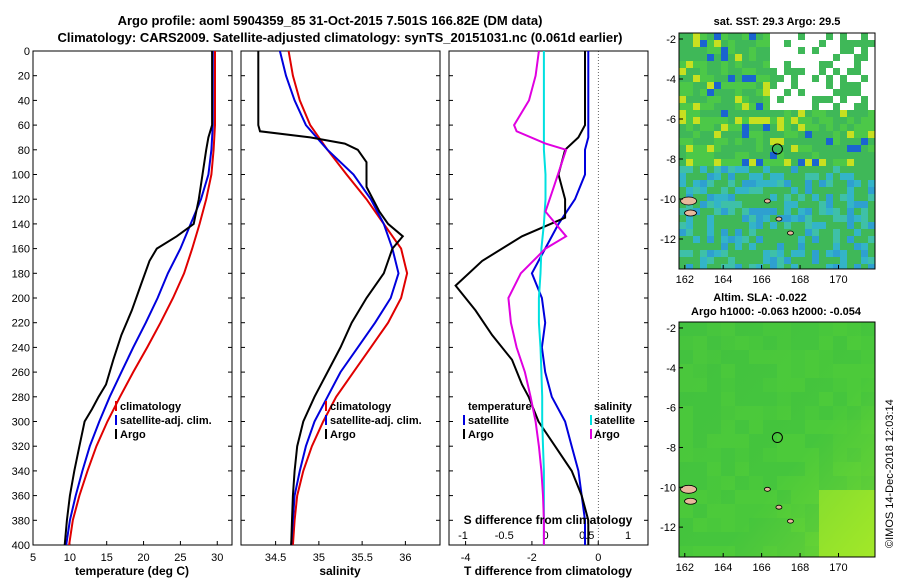  What do you see at coordinates (628, 536) in the screenshot?
I see `s-tick-label: 1` at bounding box center [628, 536].